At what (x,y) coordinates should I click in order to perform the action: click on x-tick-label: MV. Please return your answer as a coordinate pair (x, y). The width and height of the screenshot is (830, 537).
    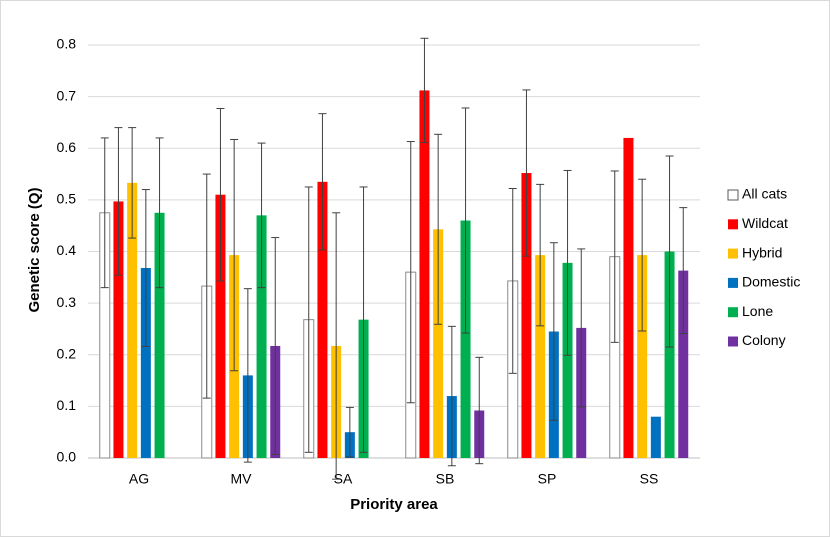
    Looking at the image, I should click on (242, 479).